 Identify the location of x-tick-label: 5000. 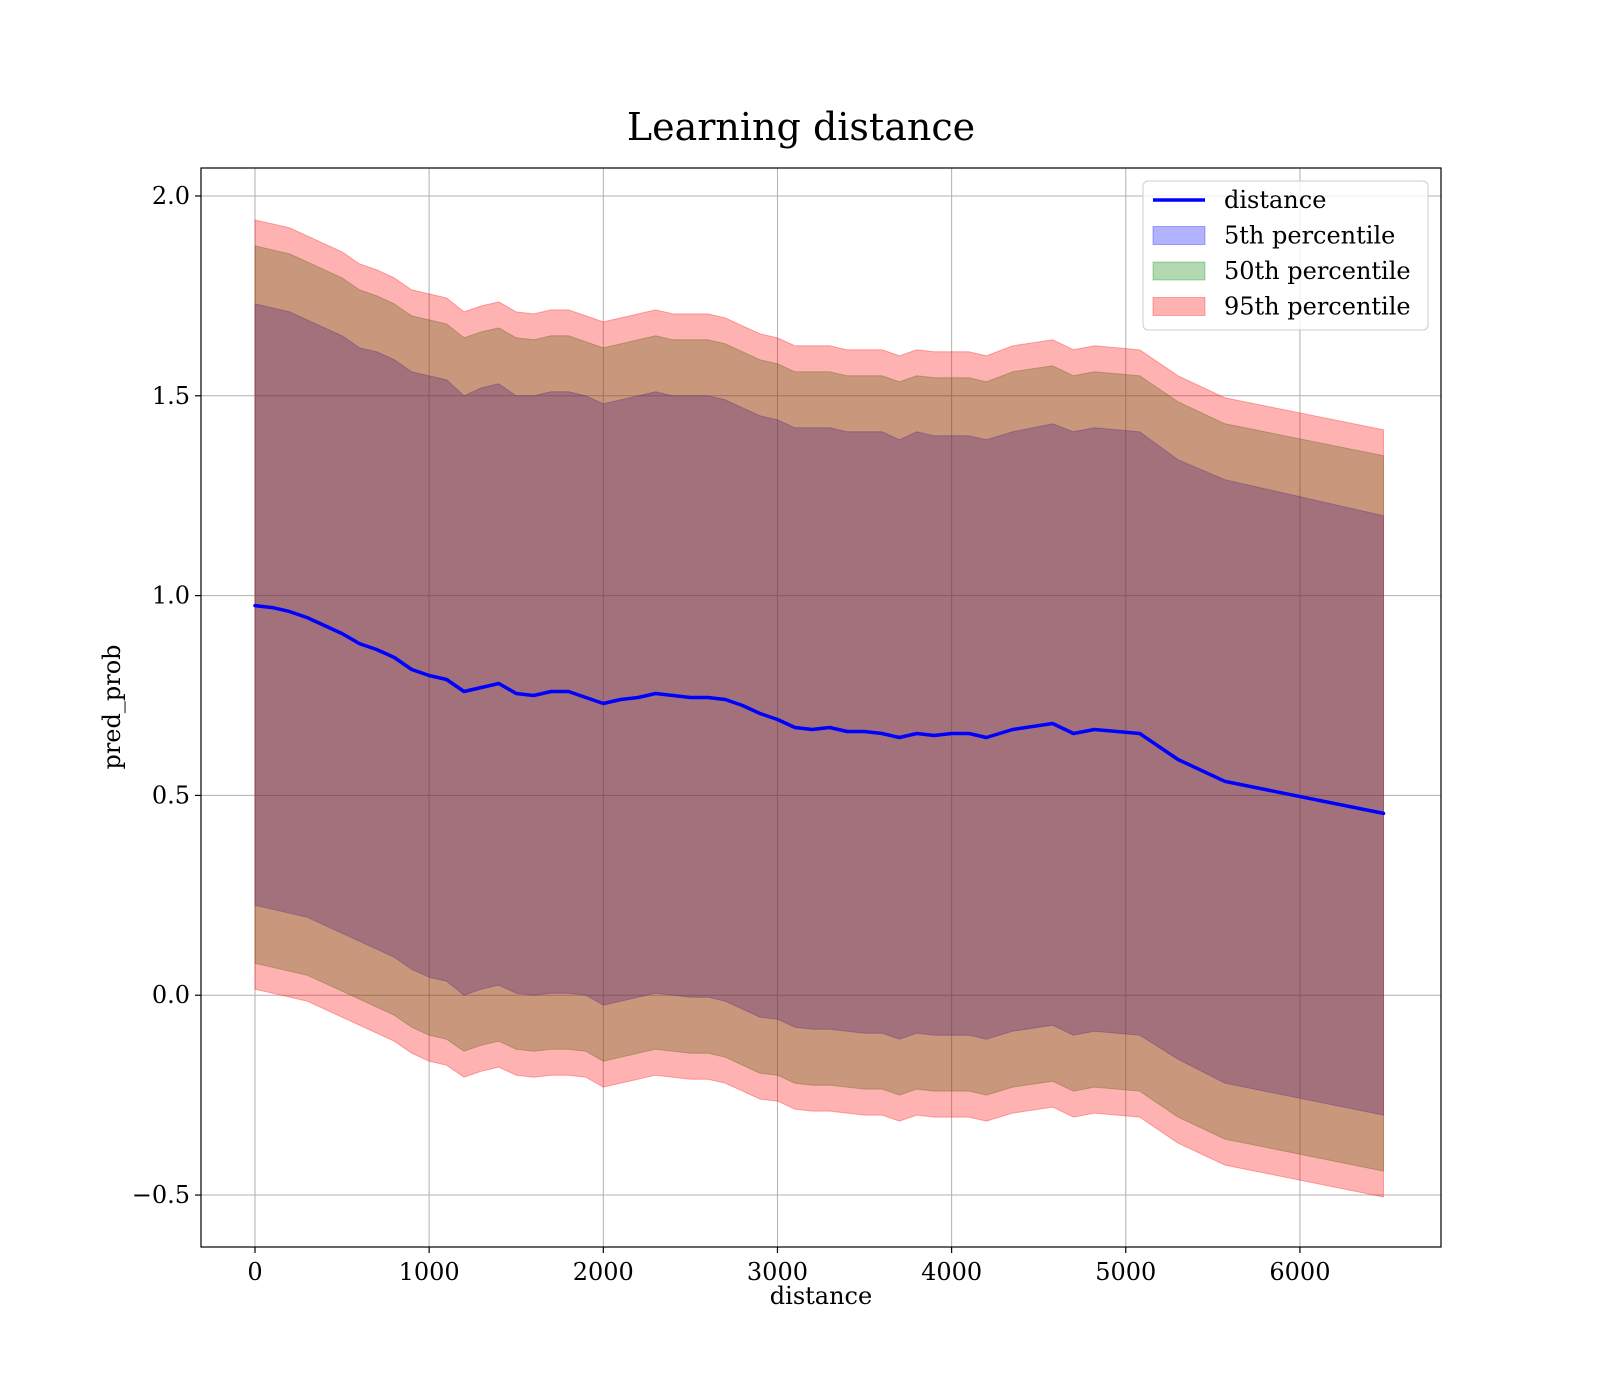
(1125, 1272).